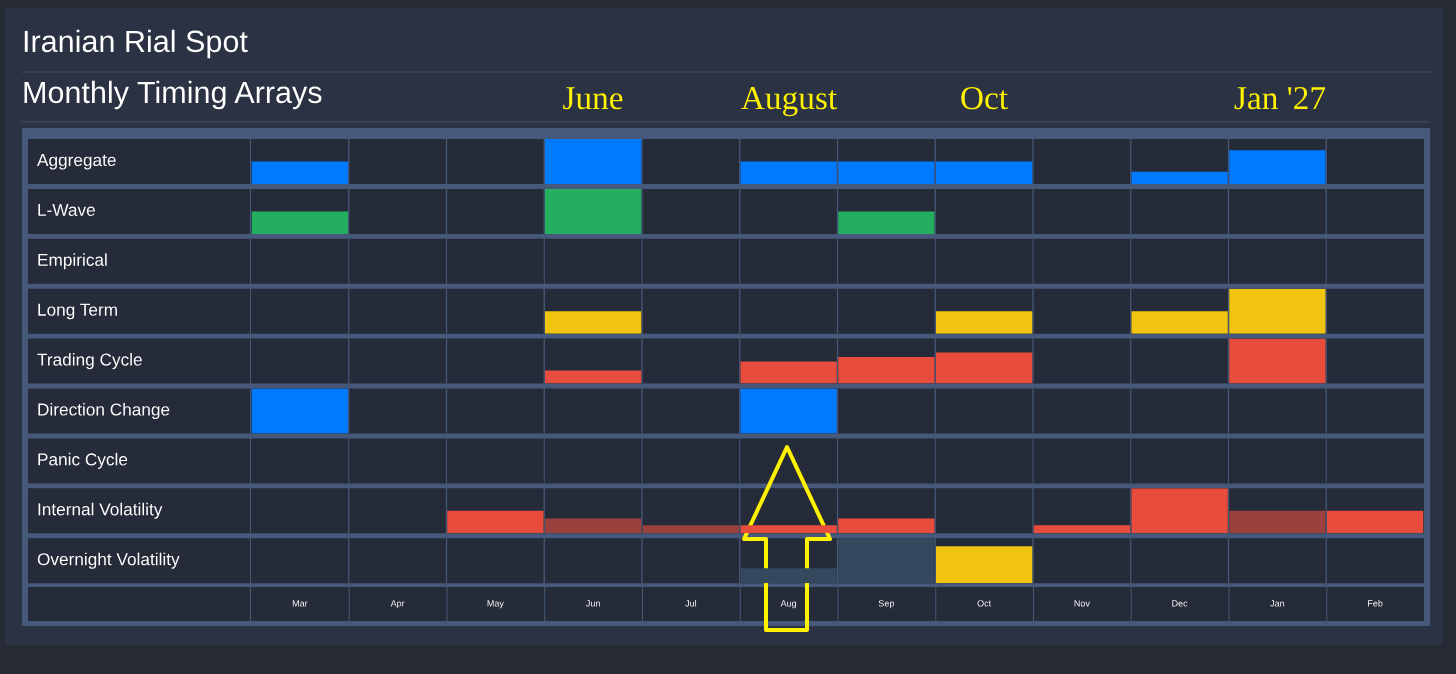 This screenshot has width=1456, height=674. Describe the element at coordinates (1375, 603) in the screenshot. I see `x-tick-label: Feb` at that location.